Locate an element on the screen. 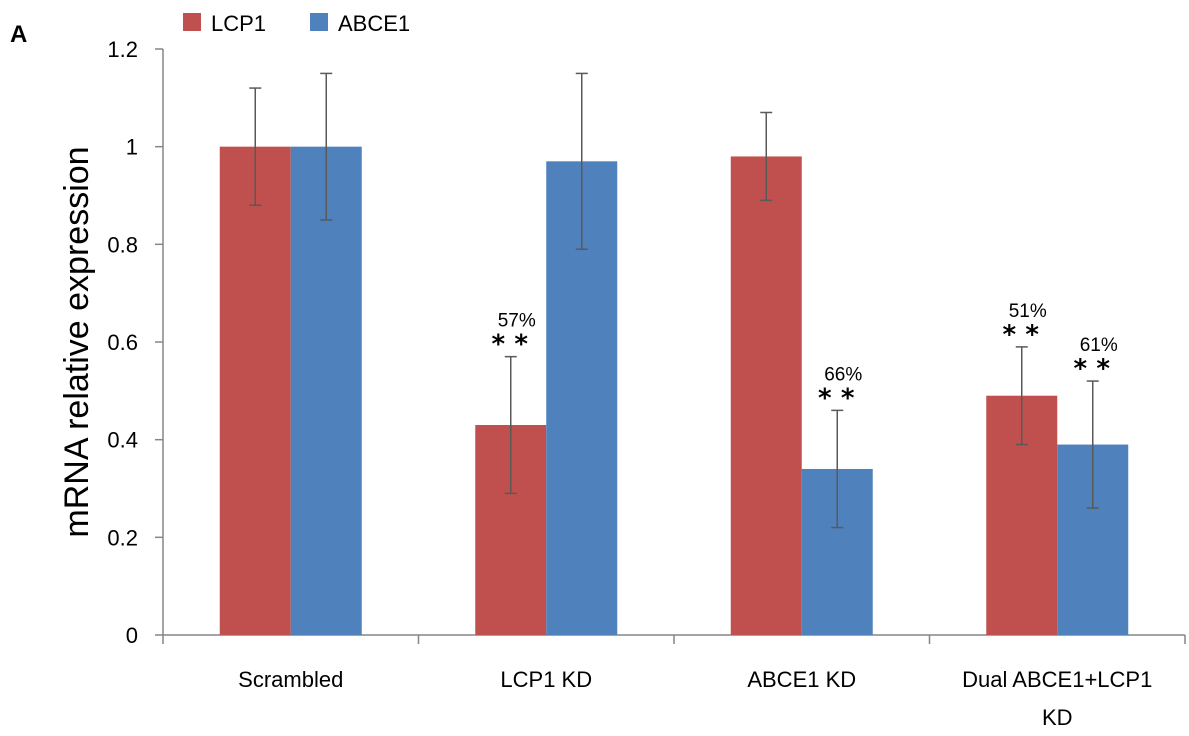 This screenshot has height=736, width=1189. category-label: KD is located at coordinates (1057, 717).